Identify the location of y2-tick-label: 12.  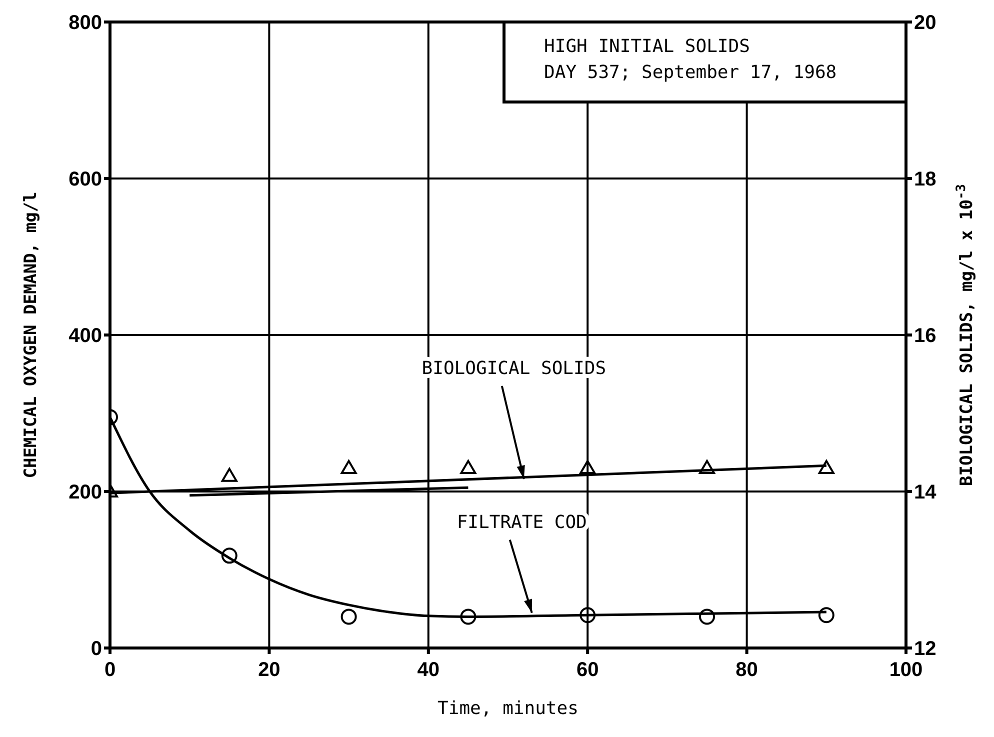
(925, 649).